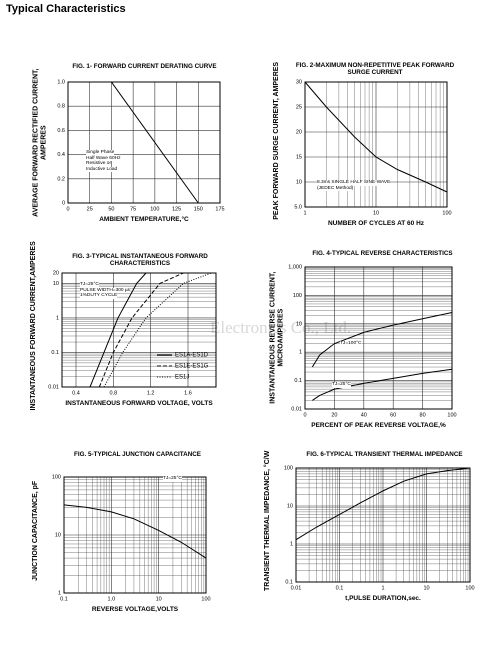 The width and height of the screenshot is (494, 664). I want to click on y-tick-label: 30, so click(299, 82).